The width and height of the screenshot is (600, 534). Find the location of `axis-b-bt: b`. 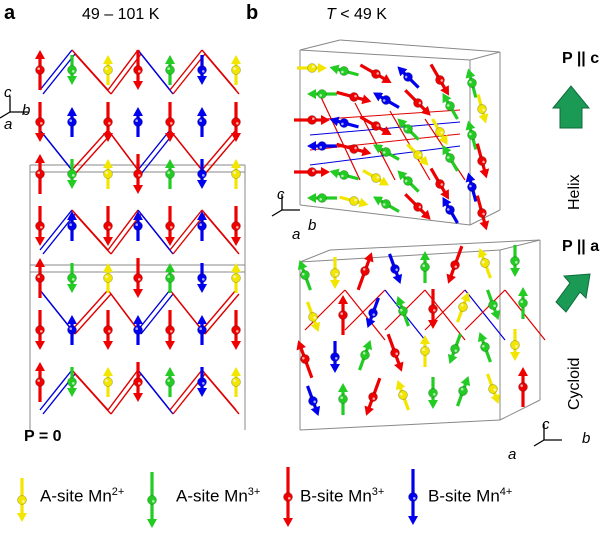

axis-b-bt: b is located at coordinates (312, 225).